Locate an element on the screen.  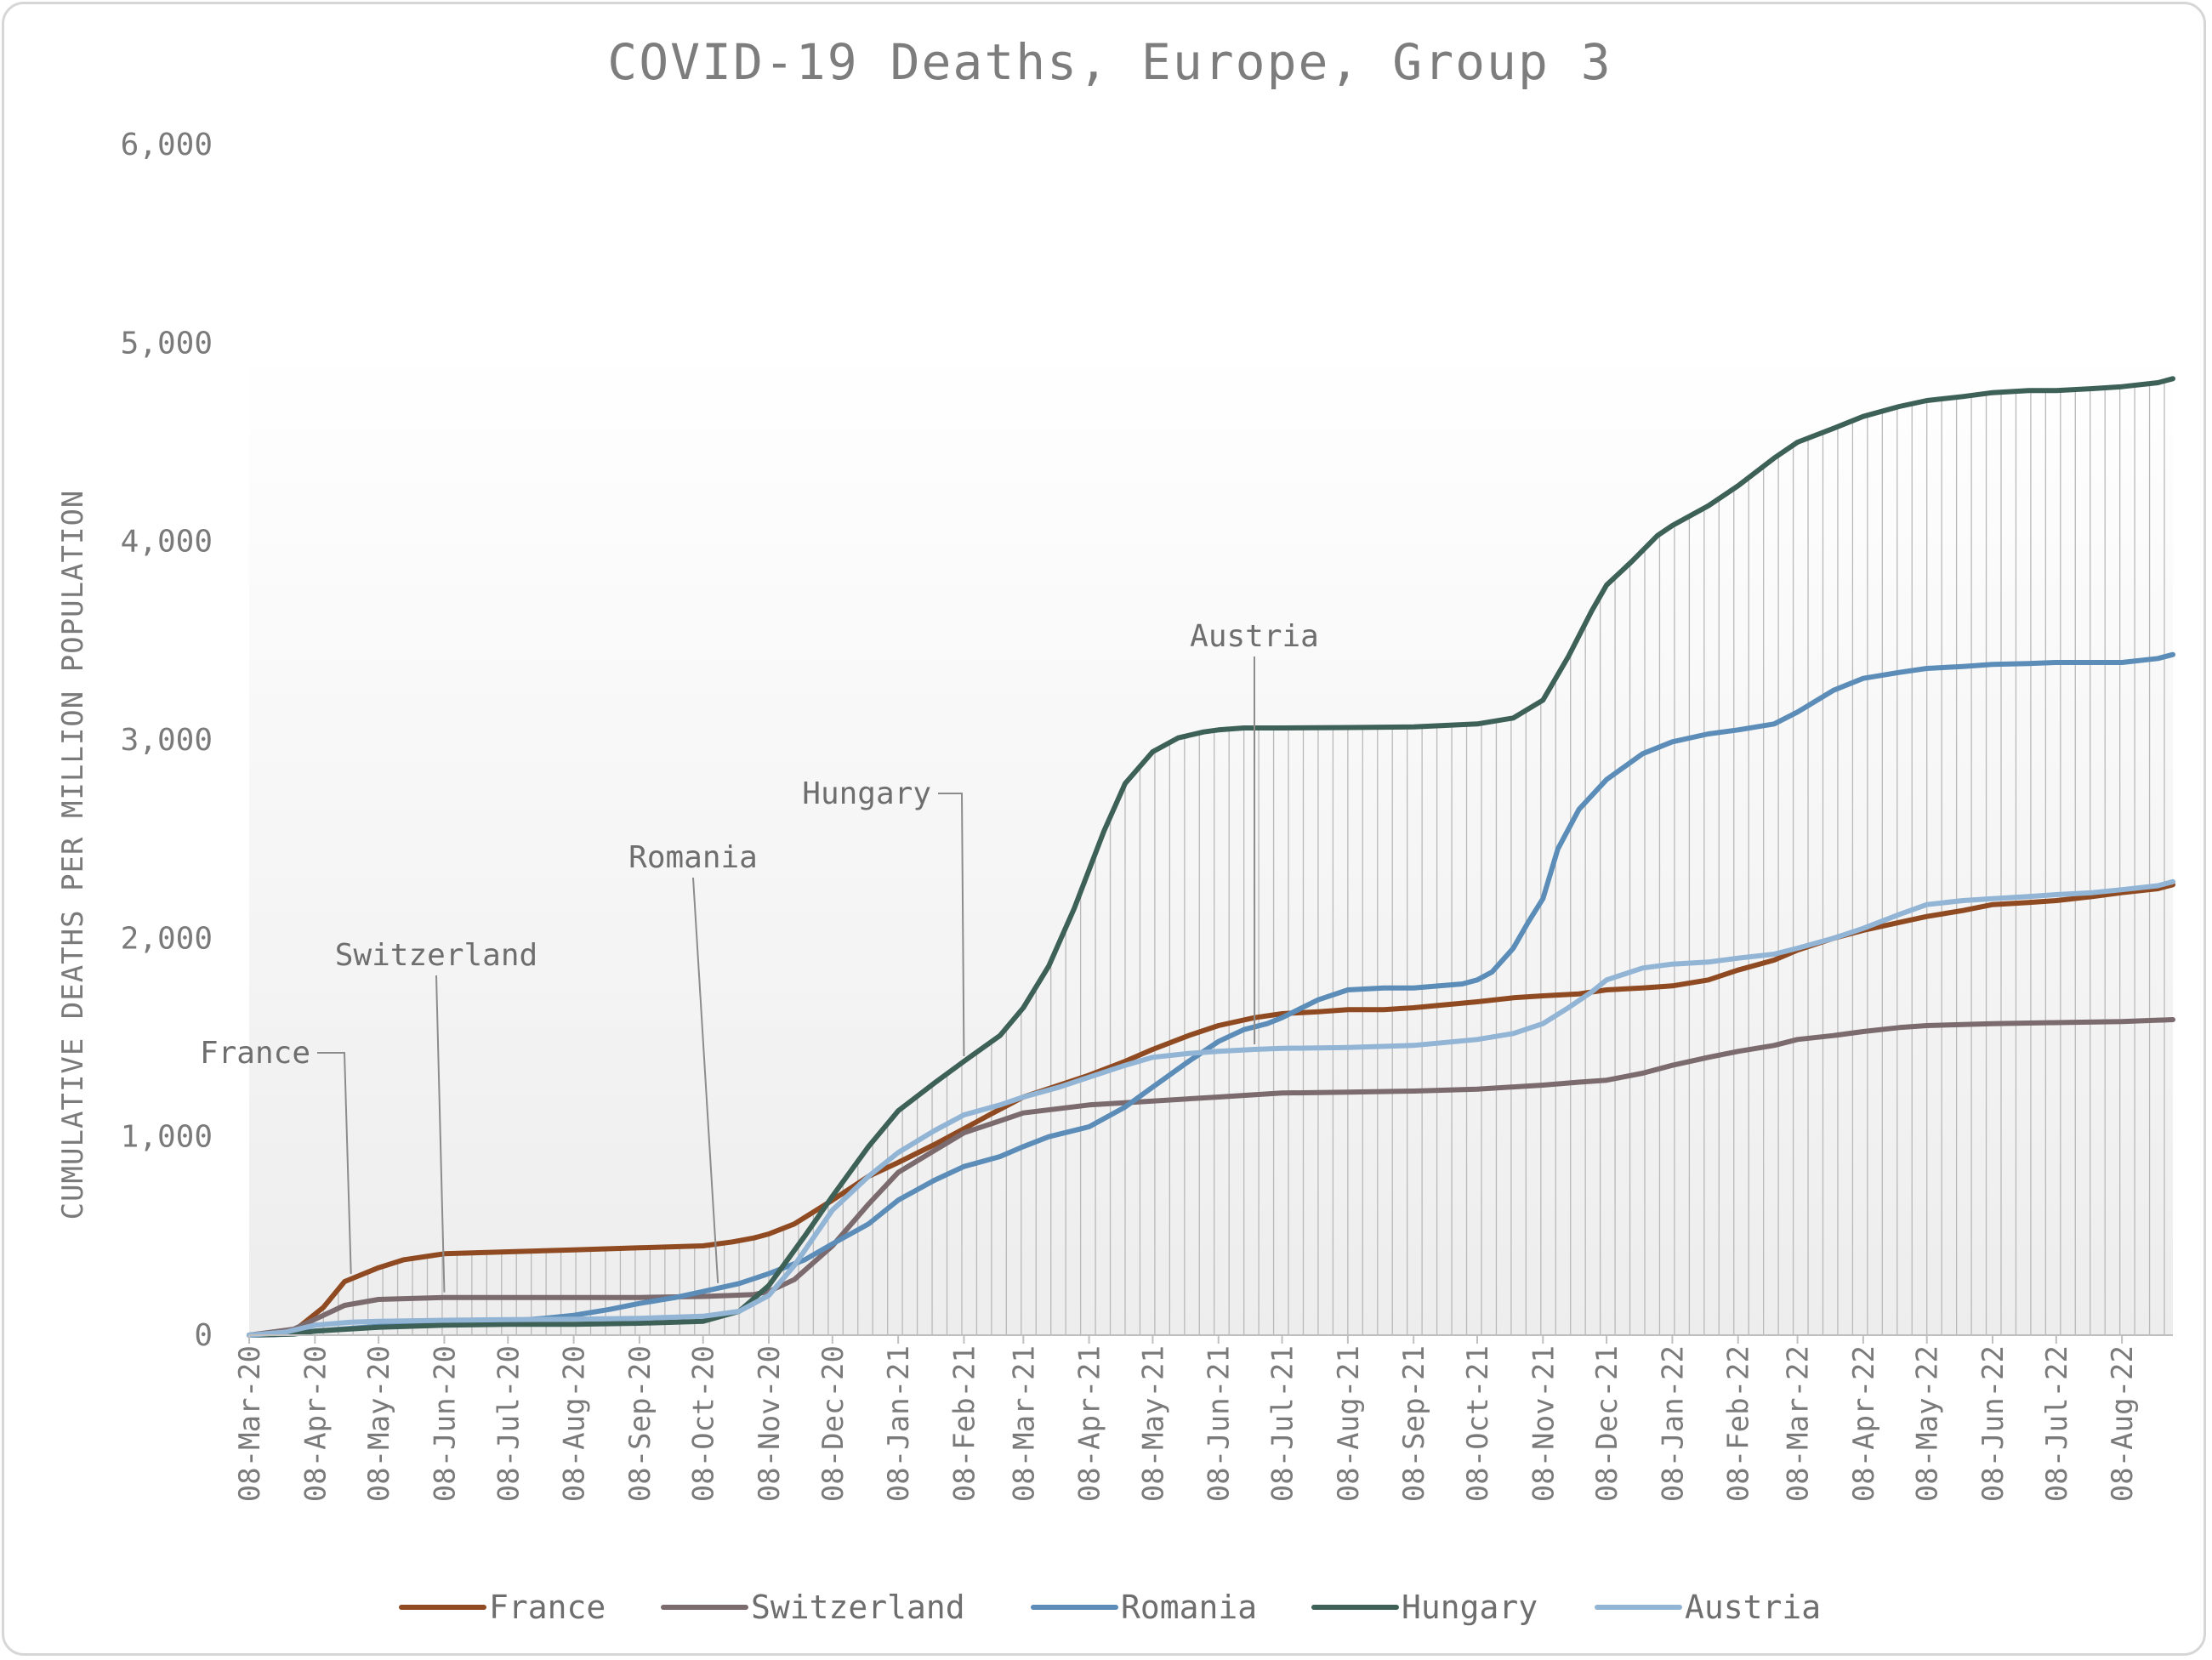
annotation-label: Hungary is located at coordinates (867, 794).